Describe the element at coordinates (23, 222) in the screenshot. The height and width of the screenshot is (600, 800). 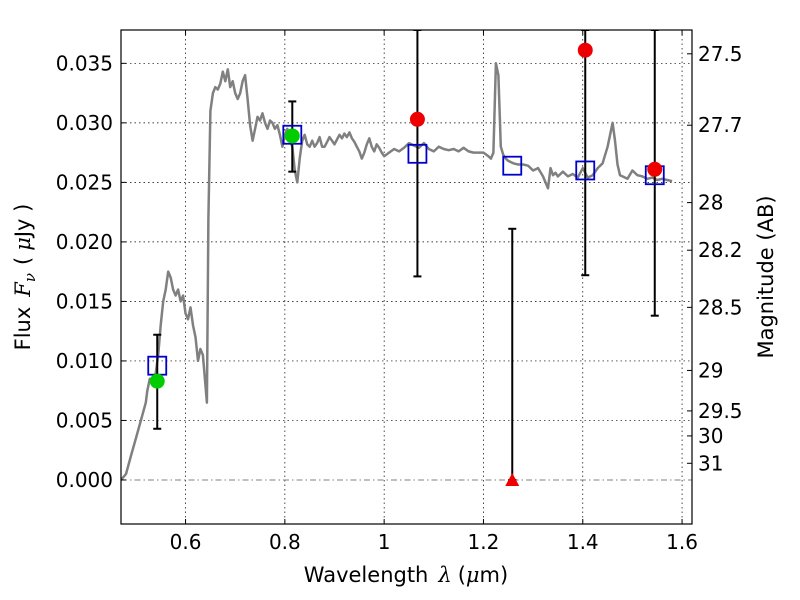
I see `y-label-unit-rest: Jy )` at that location.